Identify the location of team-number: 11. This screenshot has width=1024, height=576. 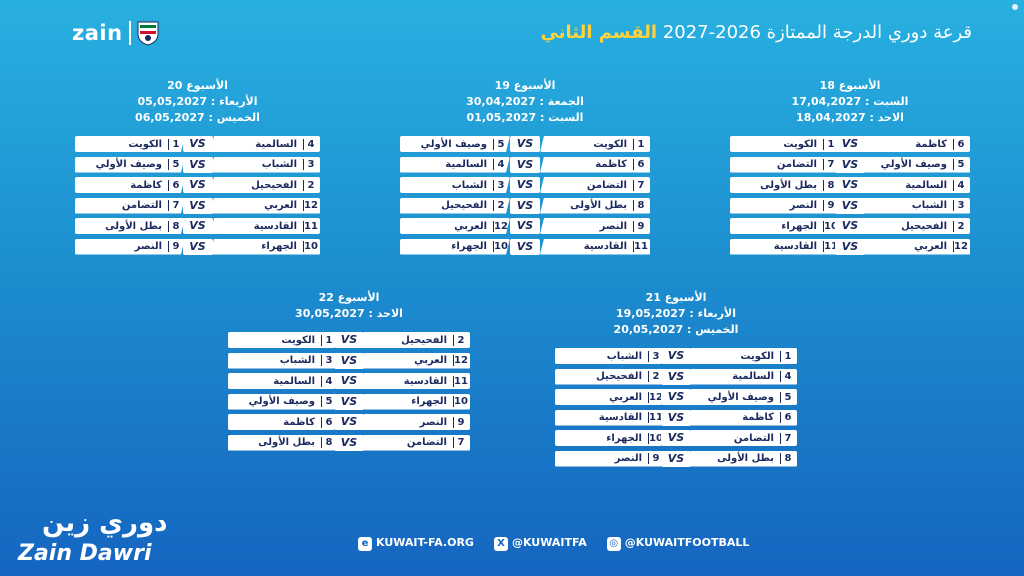
(656, 417).